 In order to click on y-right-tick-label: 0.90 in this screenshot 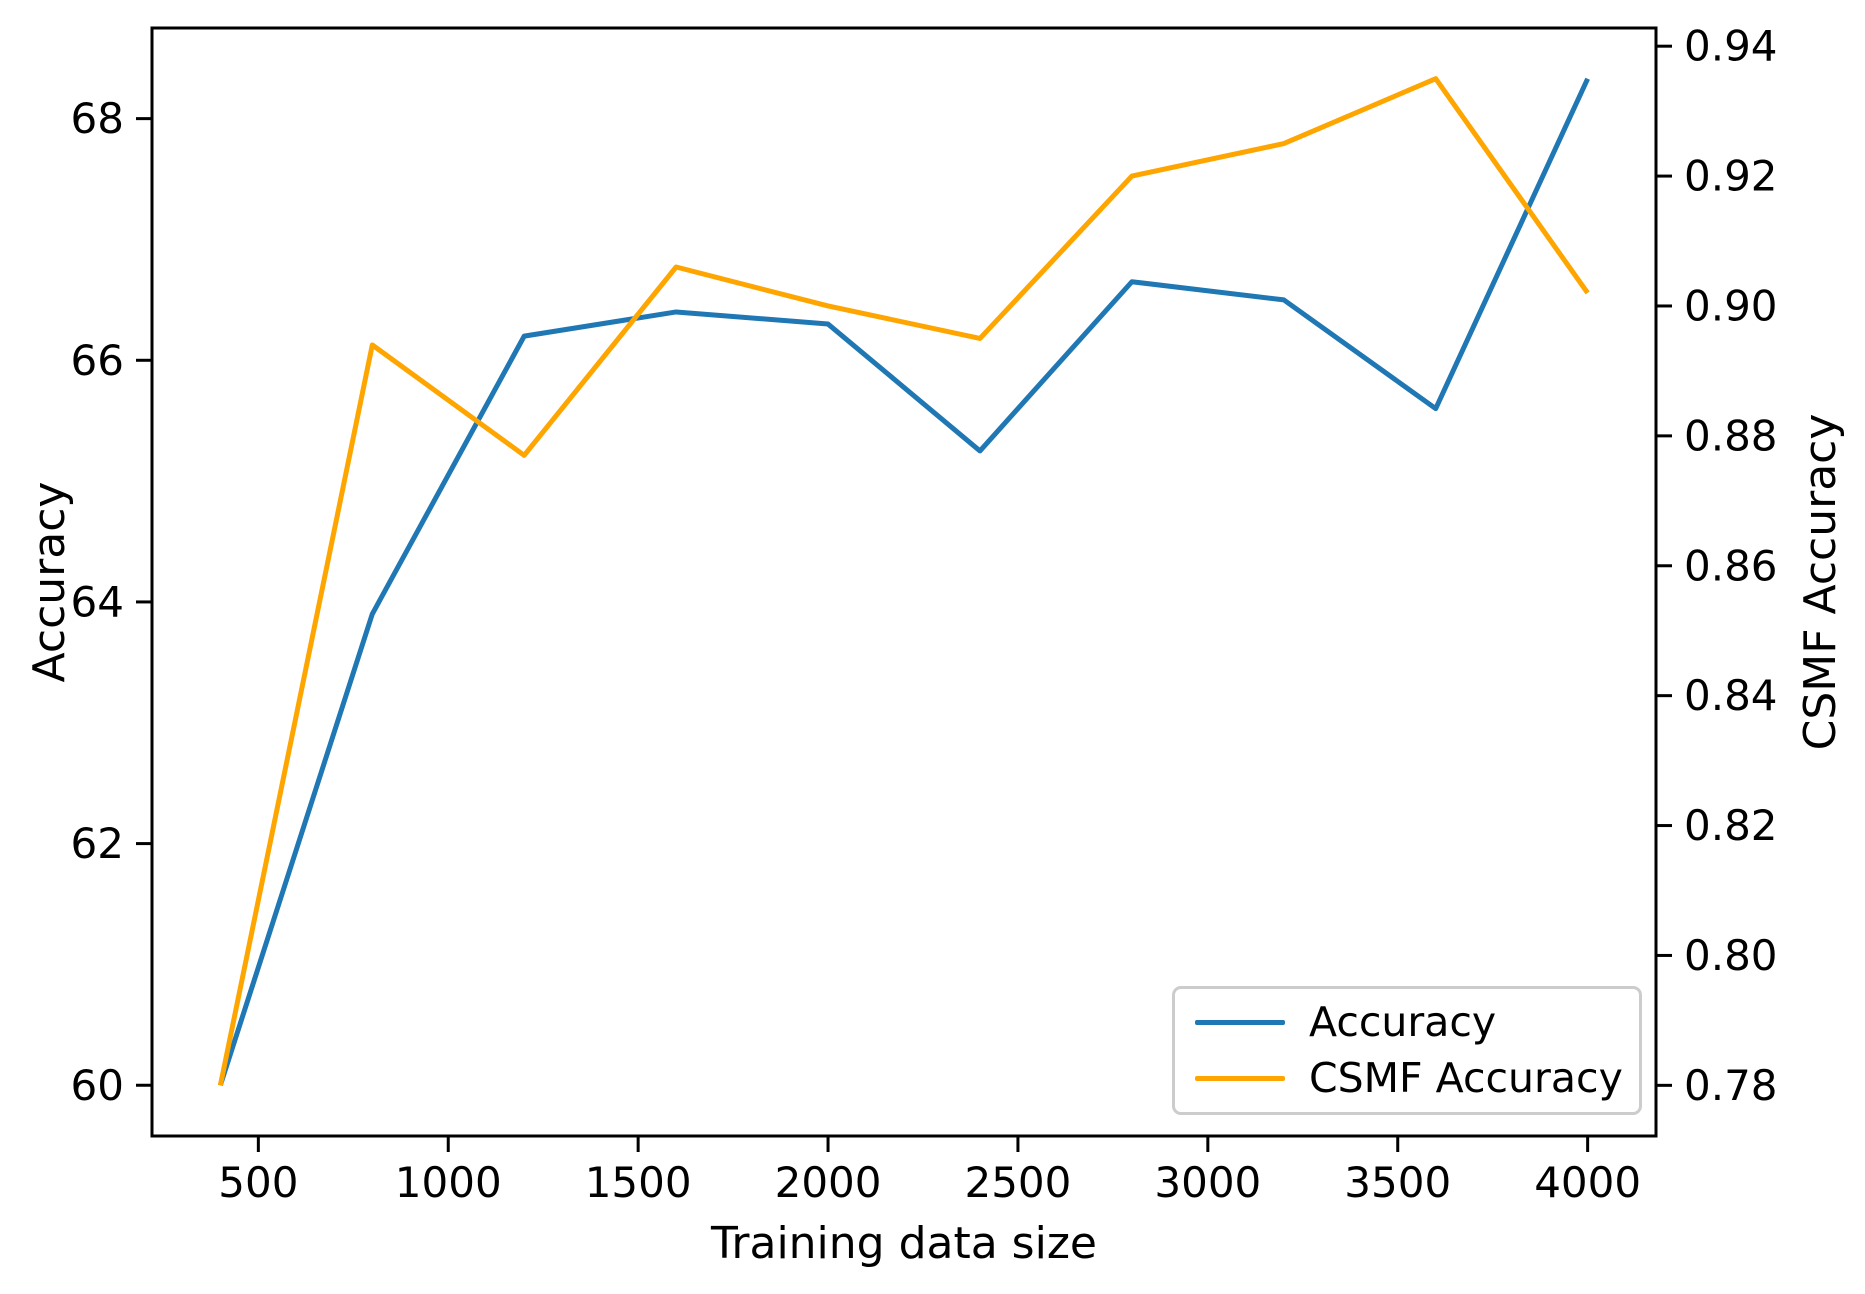, I will do `click(1731, 305)`.